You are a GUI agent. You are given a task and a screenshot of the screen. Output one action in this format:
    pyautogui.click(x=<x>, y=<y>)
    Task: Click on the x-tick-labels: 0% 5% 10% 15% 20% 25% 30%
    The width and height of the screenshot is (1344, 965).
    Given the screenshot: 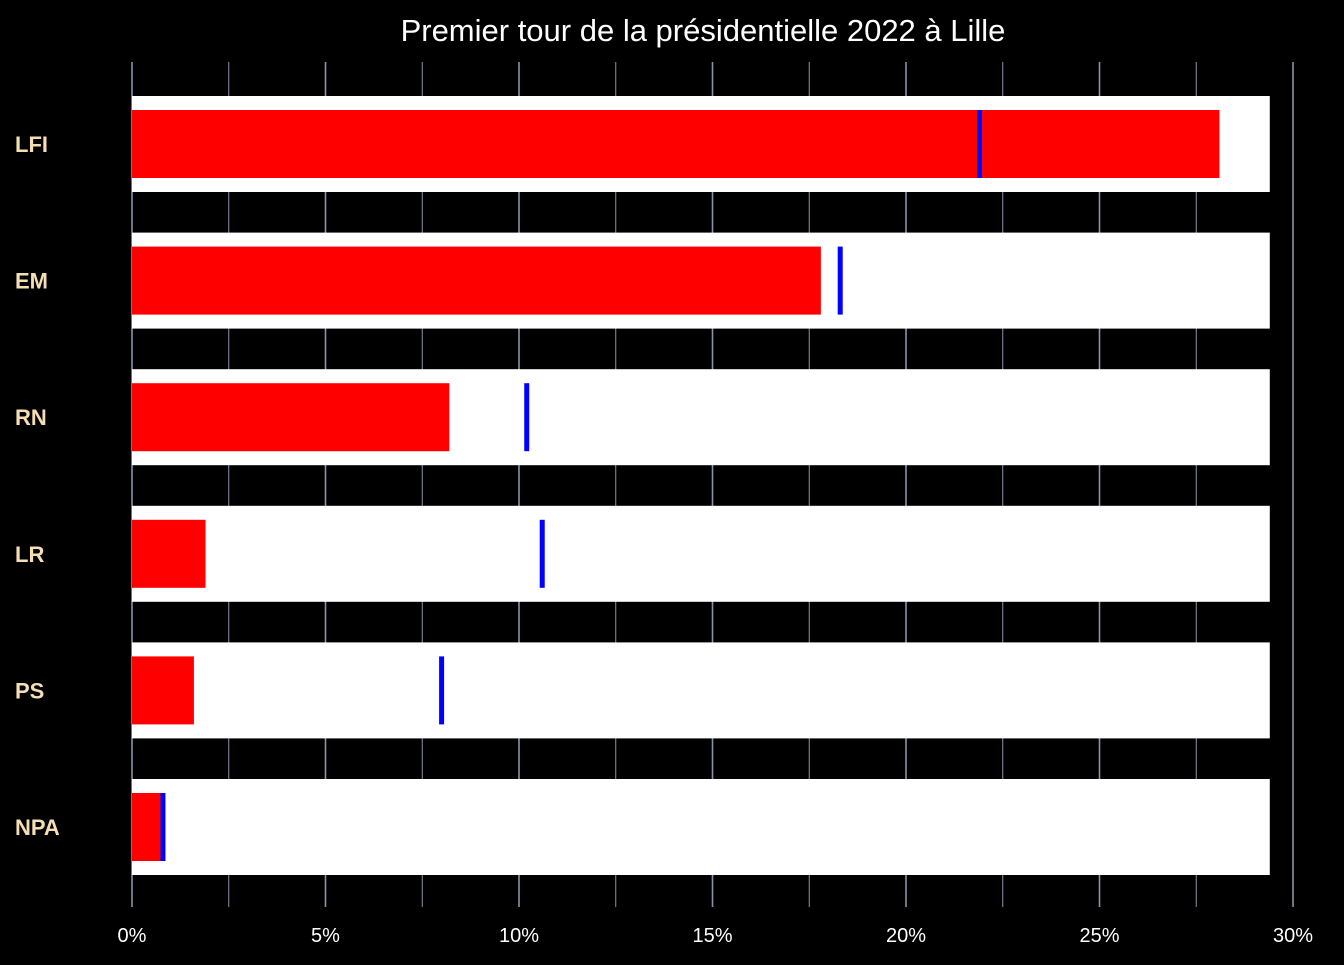 What is the action you would take?
    pyautogui.click(x=716, y=936)
    